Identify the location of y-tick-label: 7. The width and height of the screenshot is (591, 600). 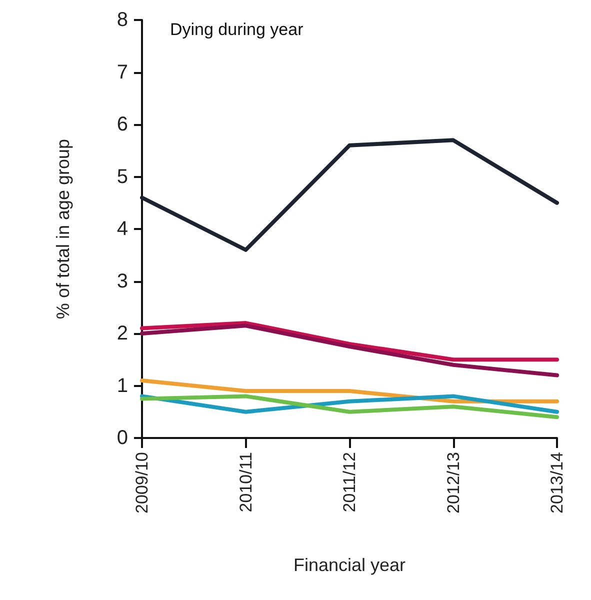
(122, 72).